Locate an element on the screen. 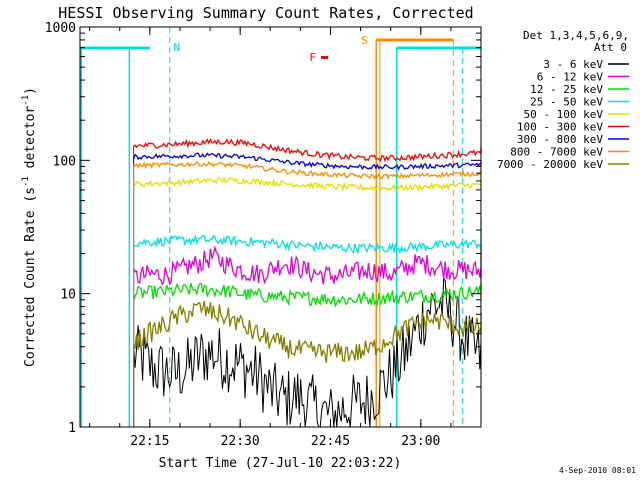 The width and height of the screenshot is (640, 480). flare-flag-mark is located at coordinates (324, 57).